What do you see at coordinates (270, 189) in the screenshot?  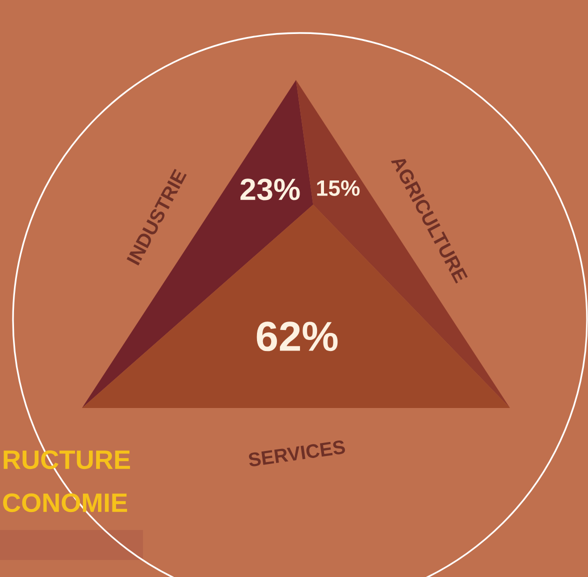 I see `data-label: 23%` at bounding box center [270, 189].